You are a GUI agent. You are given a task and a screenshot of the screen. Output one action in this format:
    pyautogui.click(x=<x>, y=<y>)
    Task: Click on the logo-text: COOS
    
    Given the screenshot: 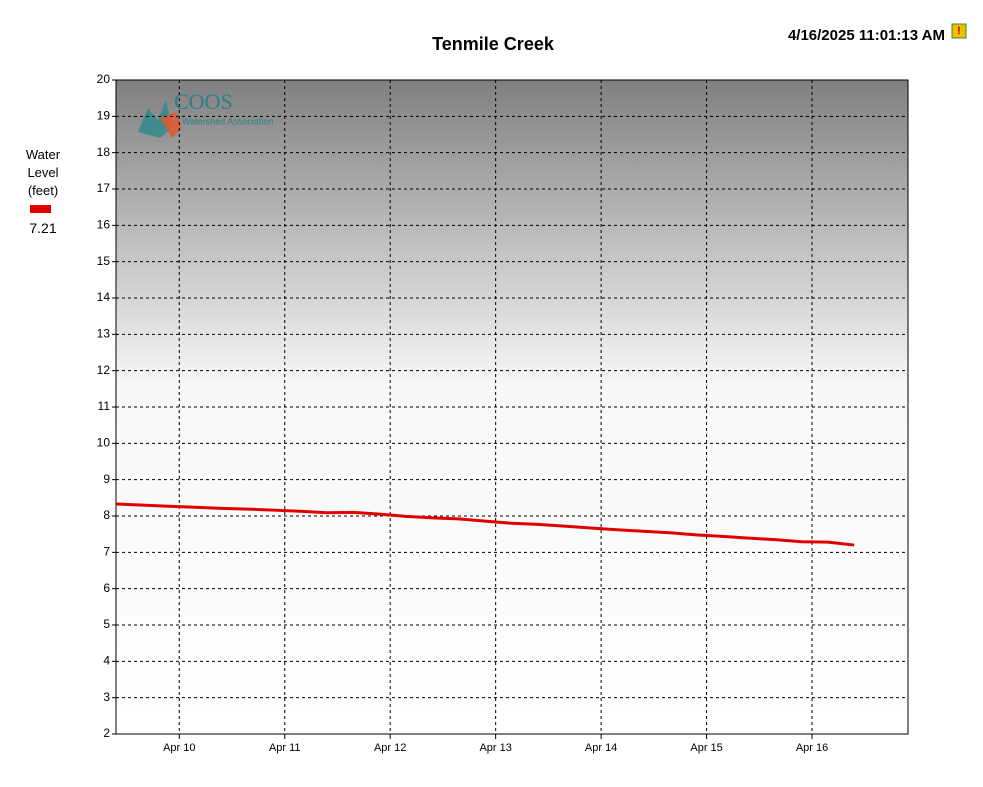 What is the action you would take?
    pyautogui.click(x=203, y=101)
    